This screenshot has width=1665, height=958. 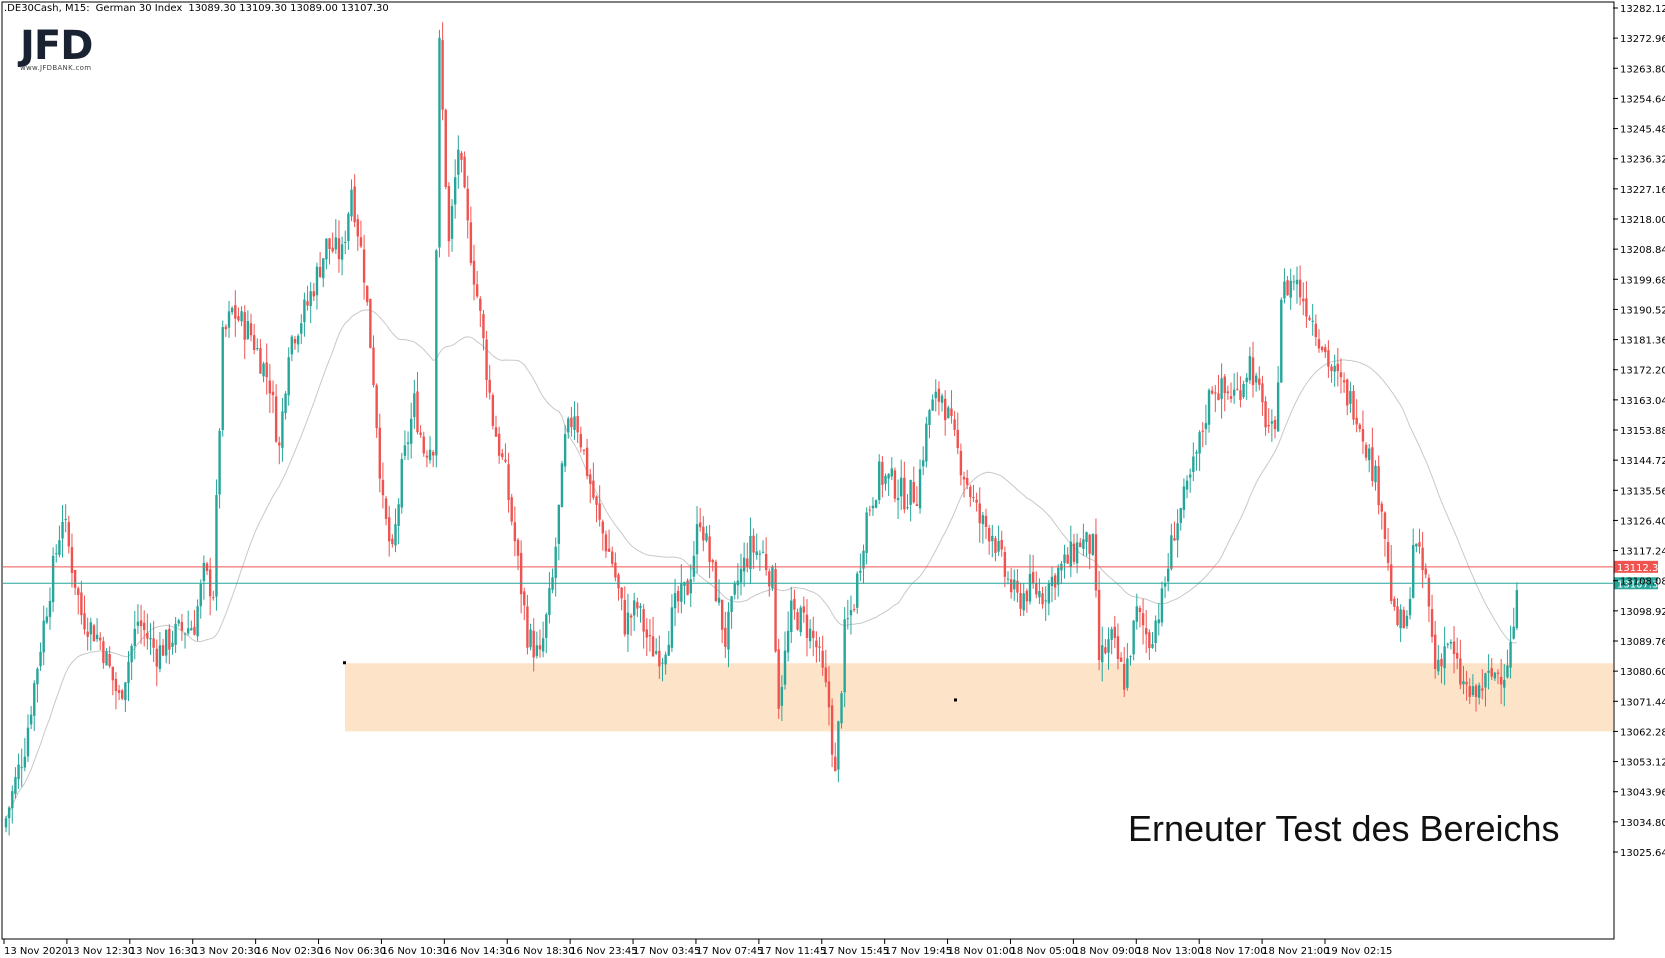 I want to click on y-tick-label: 13108.08, so click(x=1642, y=582).